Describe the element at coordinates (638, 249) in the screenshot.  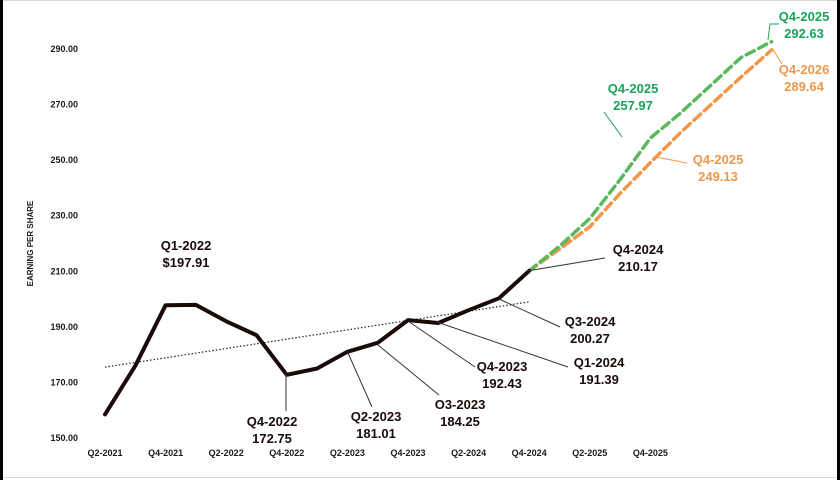
I see `data-label: Q4-2024` at that location.